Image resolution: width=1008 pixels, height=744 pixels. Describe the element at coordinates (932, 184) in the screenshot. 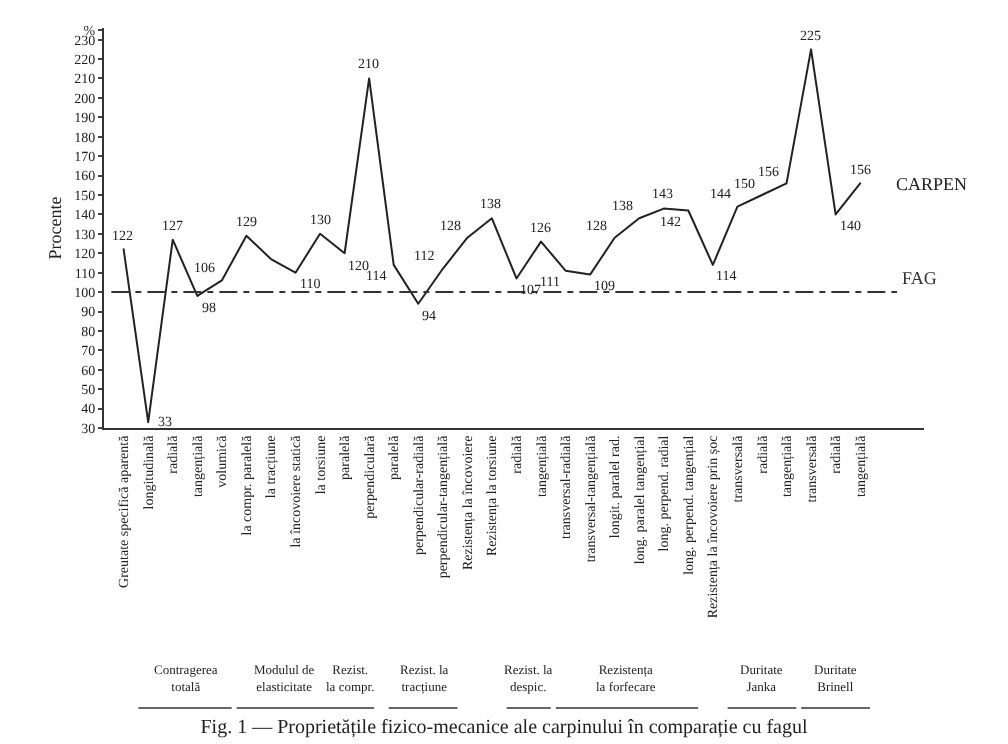

I see `series-label: CARPEN` at that location.